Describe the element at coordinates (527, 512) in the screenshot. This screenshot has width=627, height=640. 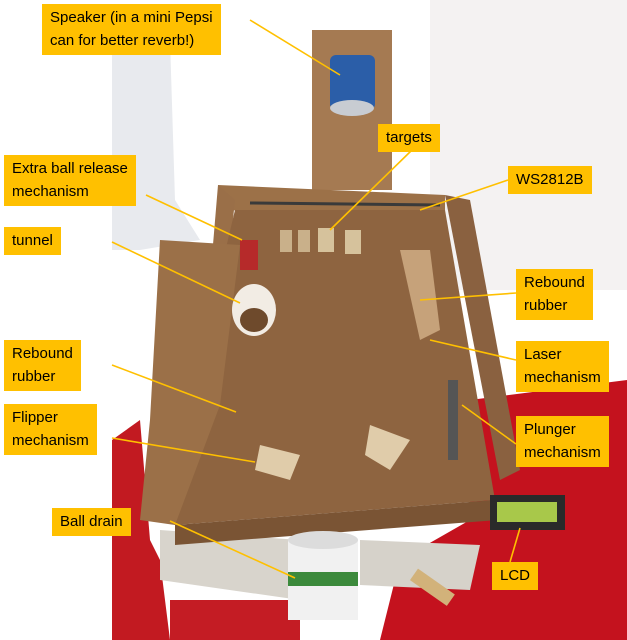
I see `lcd-screen` at that location.